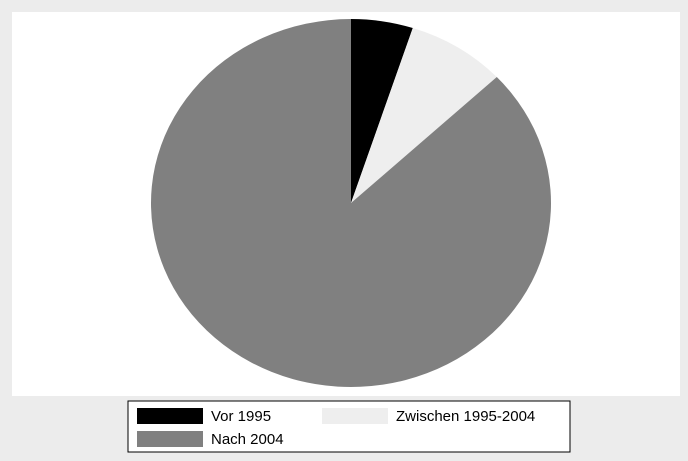 The image size is (688, 461). I want to click on legend-label: Zwischen 1995-2004, so click(465, 416).